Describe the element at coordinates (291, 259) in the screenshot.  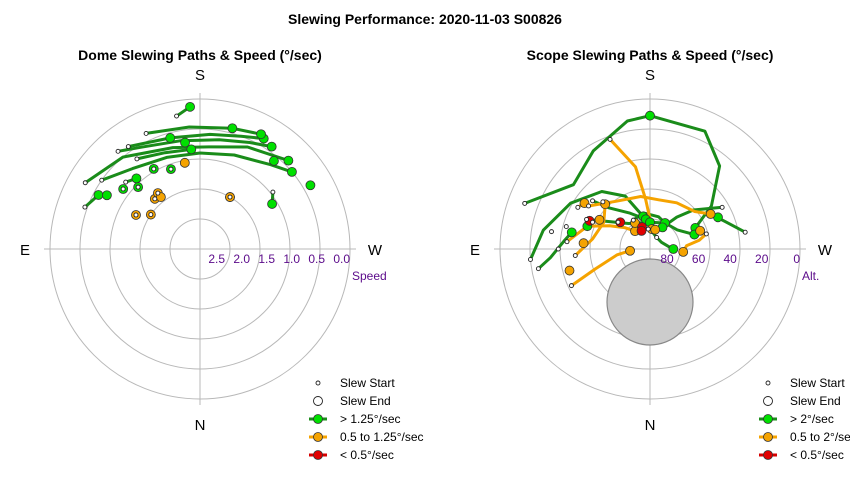
I see `dome-radial-tick-label: 1.0` at that location.